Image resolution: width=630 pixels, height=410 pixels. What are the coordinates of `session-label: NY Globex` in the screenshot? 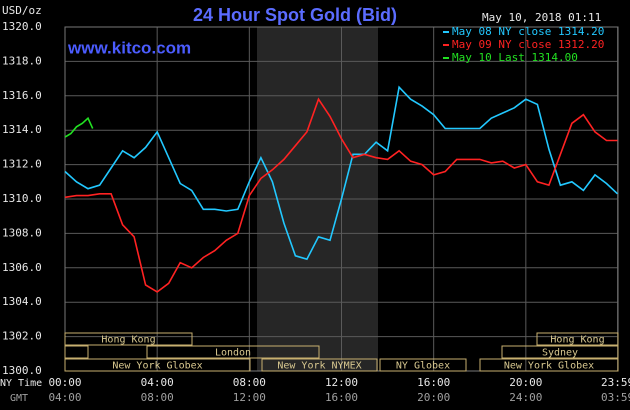 It's located at (423, 366).